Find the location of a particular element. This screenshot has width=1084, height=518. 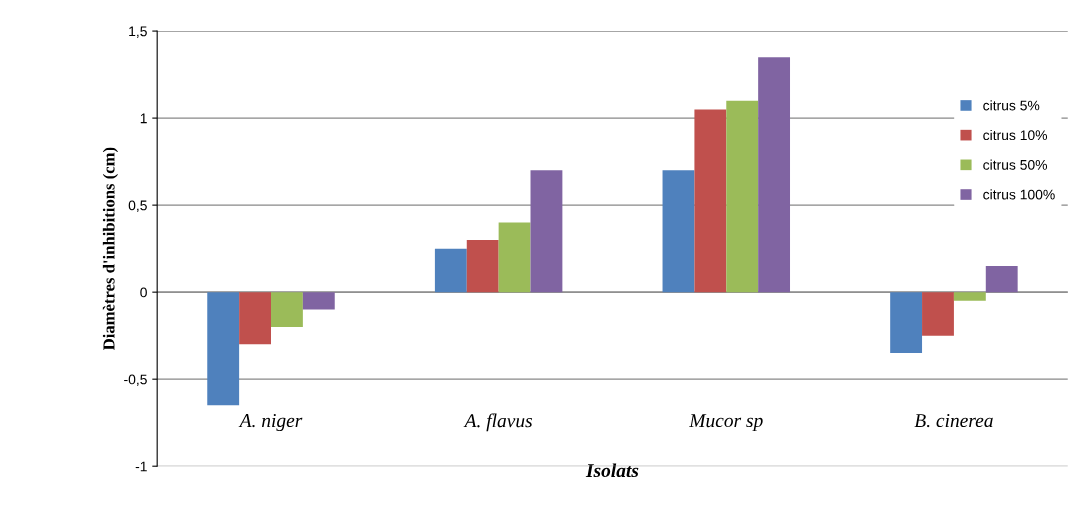

x-tick-label: B. cinerea is located at coordinates (953, 421).